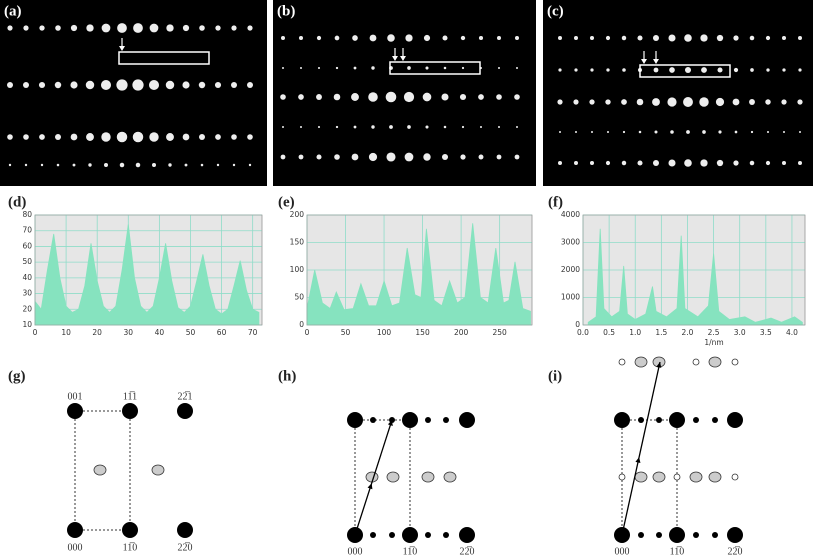 The height and width of the screenshot is (559, 813). What do you see at coordinates (461, 332) in the screenshot?
I see `x-tick-label: 200` at bounding box center [461, 332].